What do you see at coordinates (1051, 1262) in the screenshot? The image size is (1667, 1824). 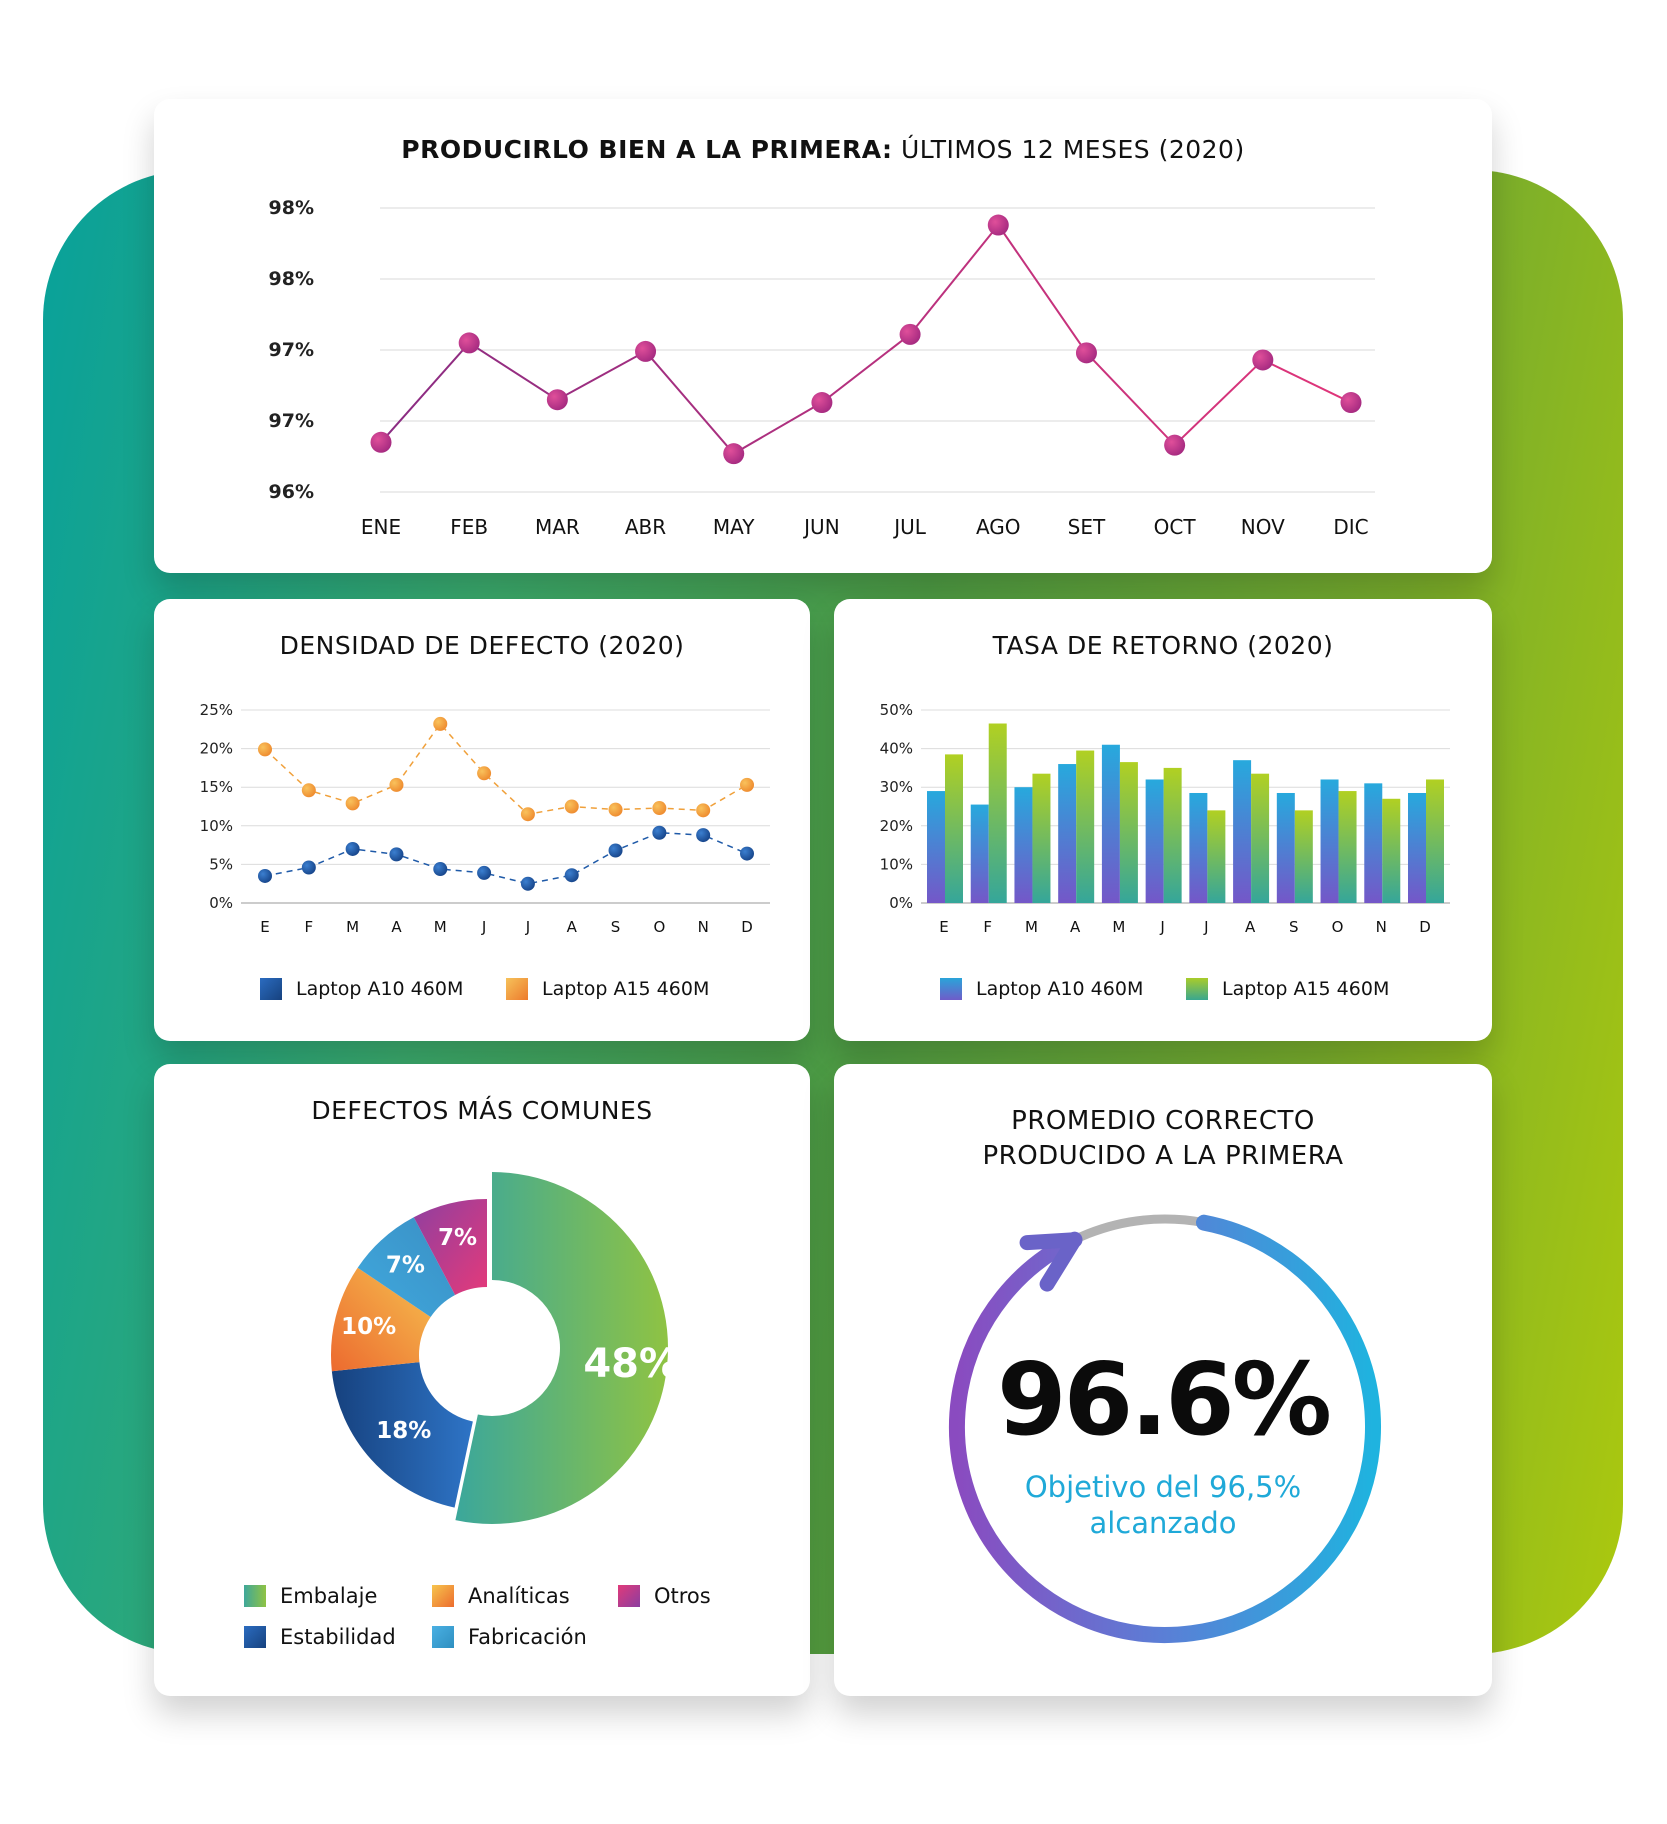 I see `gauge-arrowhead` at bounding box center [1051, 1262].